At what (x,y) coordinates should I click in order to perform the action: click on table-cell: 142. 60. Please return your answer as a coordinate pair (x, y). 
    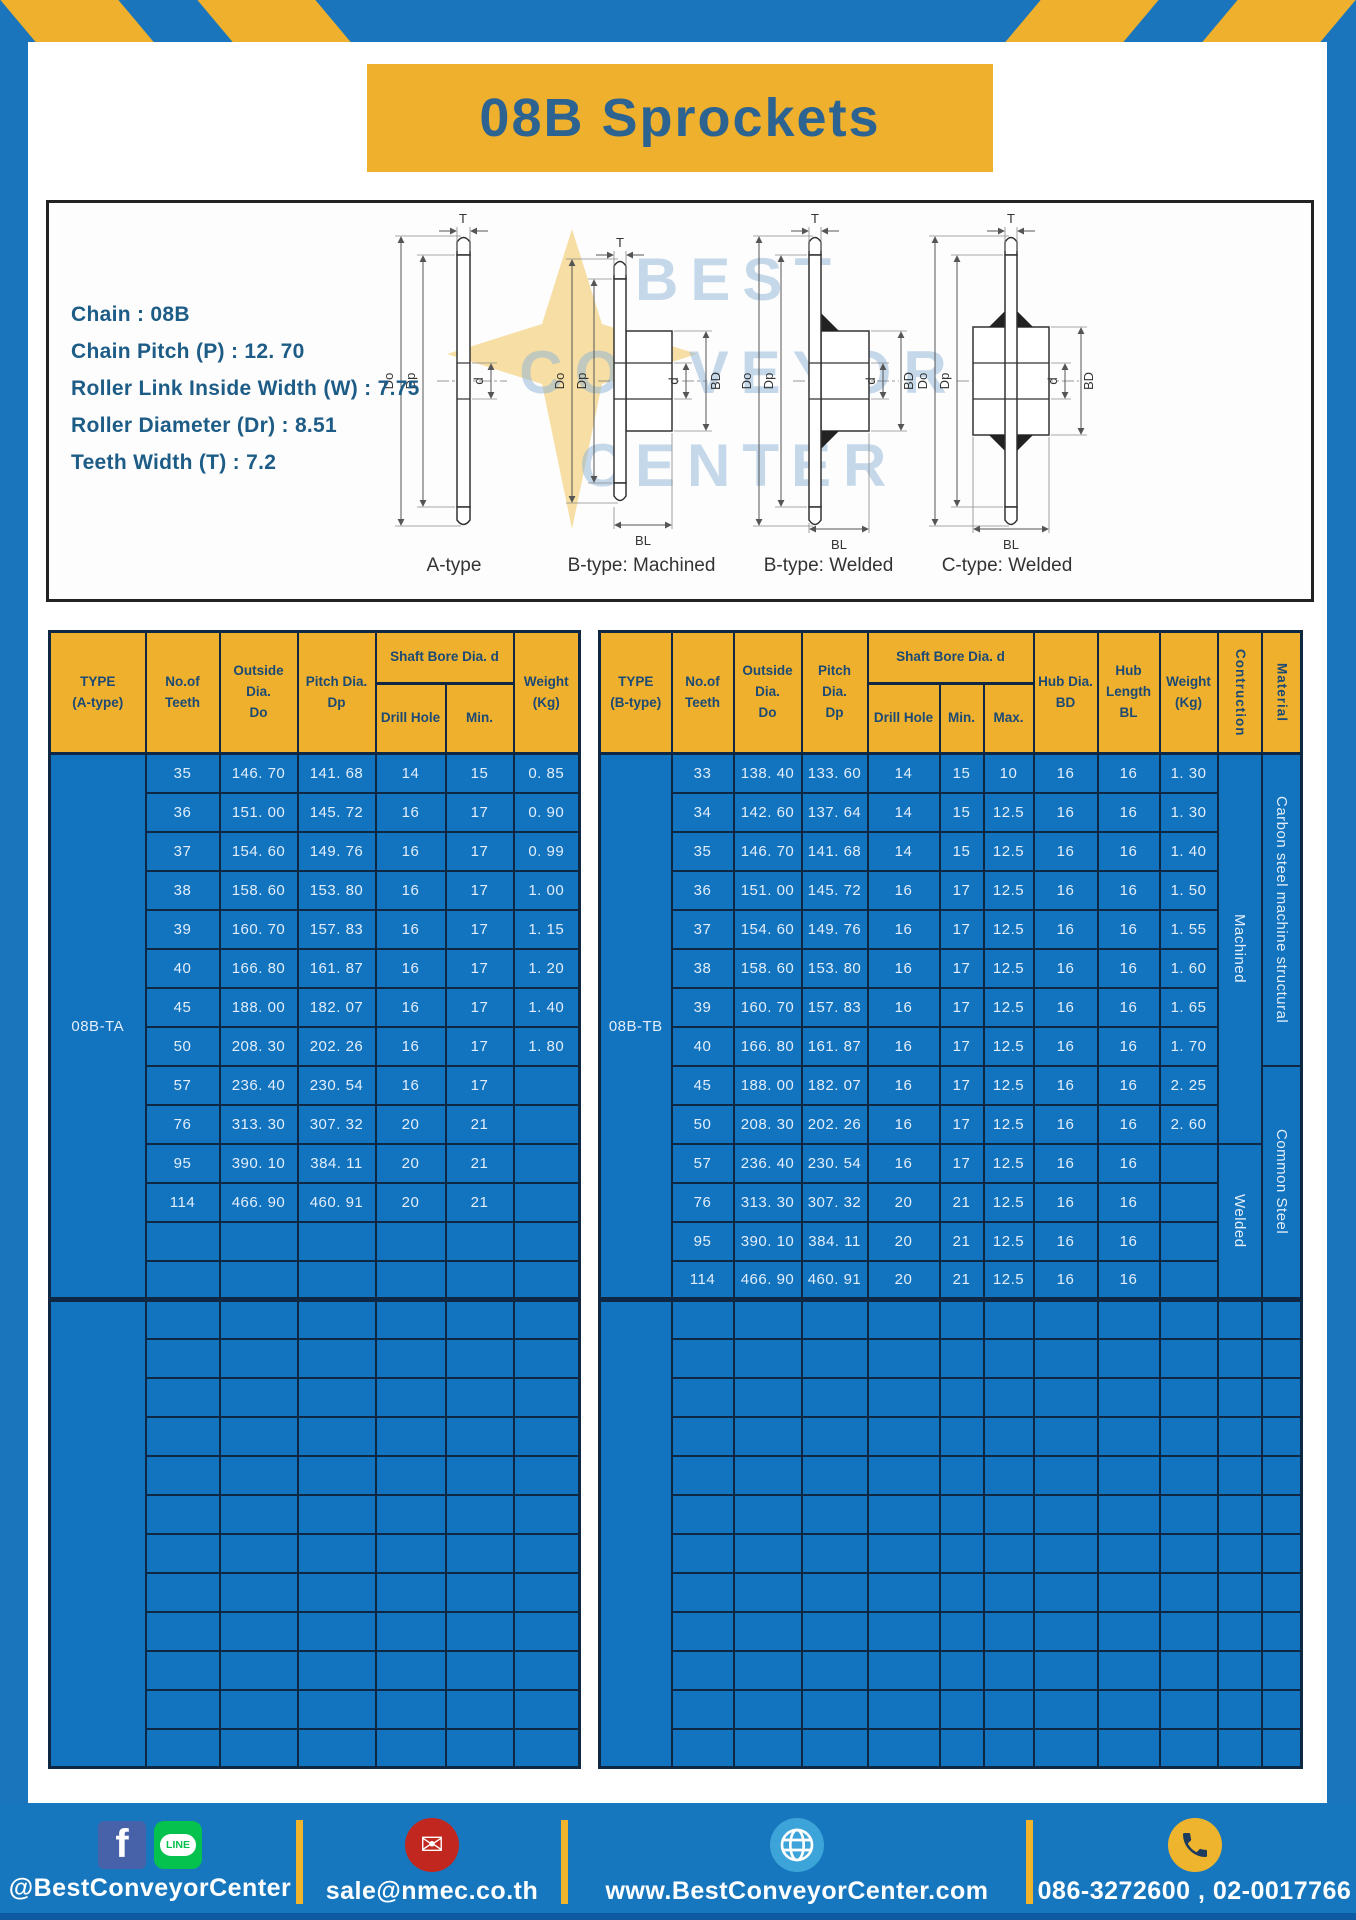
    Looking at the image, I should click on (767, 812).